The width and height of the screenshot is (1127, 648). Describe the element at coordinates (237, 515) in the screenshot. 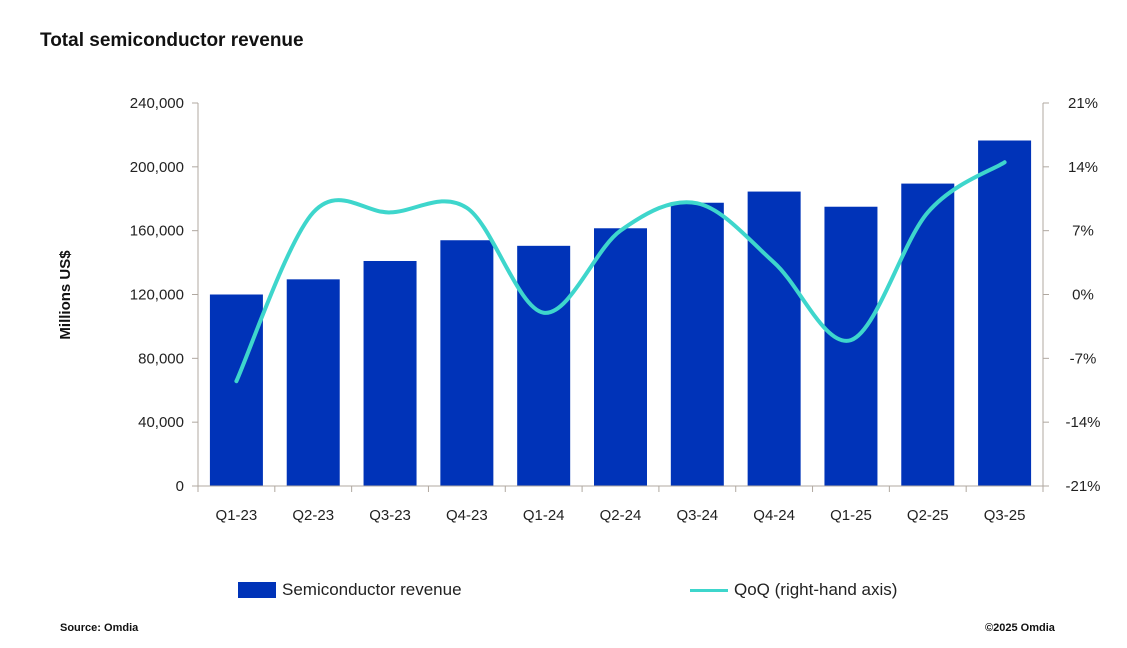

I see `x-tick-label: Q1-23` at that location.